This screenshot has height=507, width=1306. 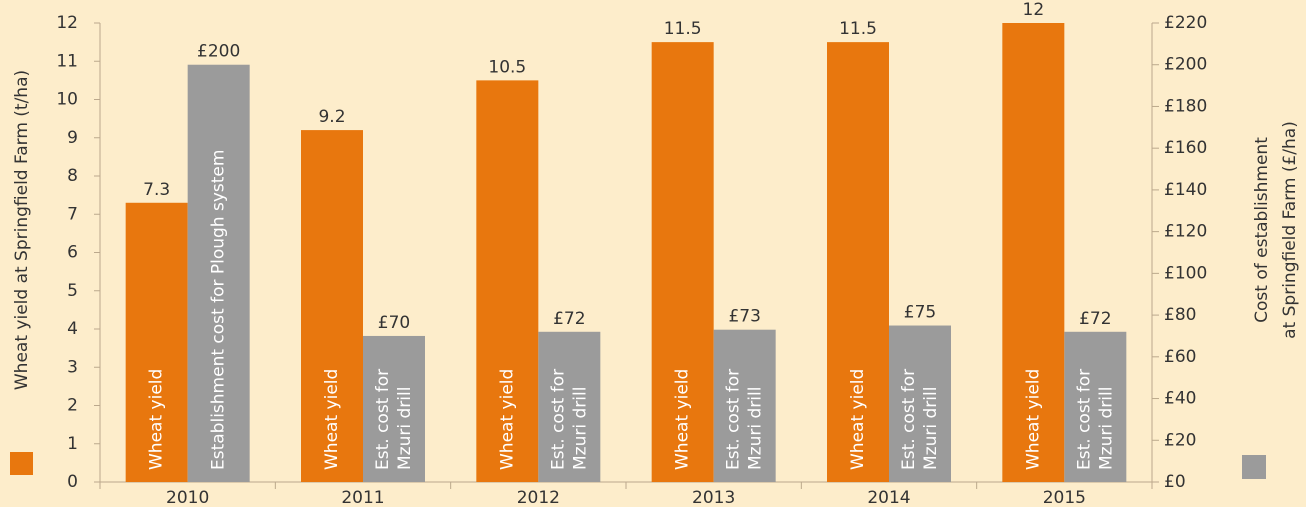 What do you see at coordinates (72, 176) in the screenshot?
I see `y-tick-label: 8` at bounding box center [72, 176].